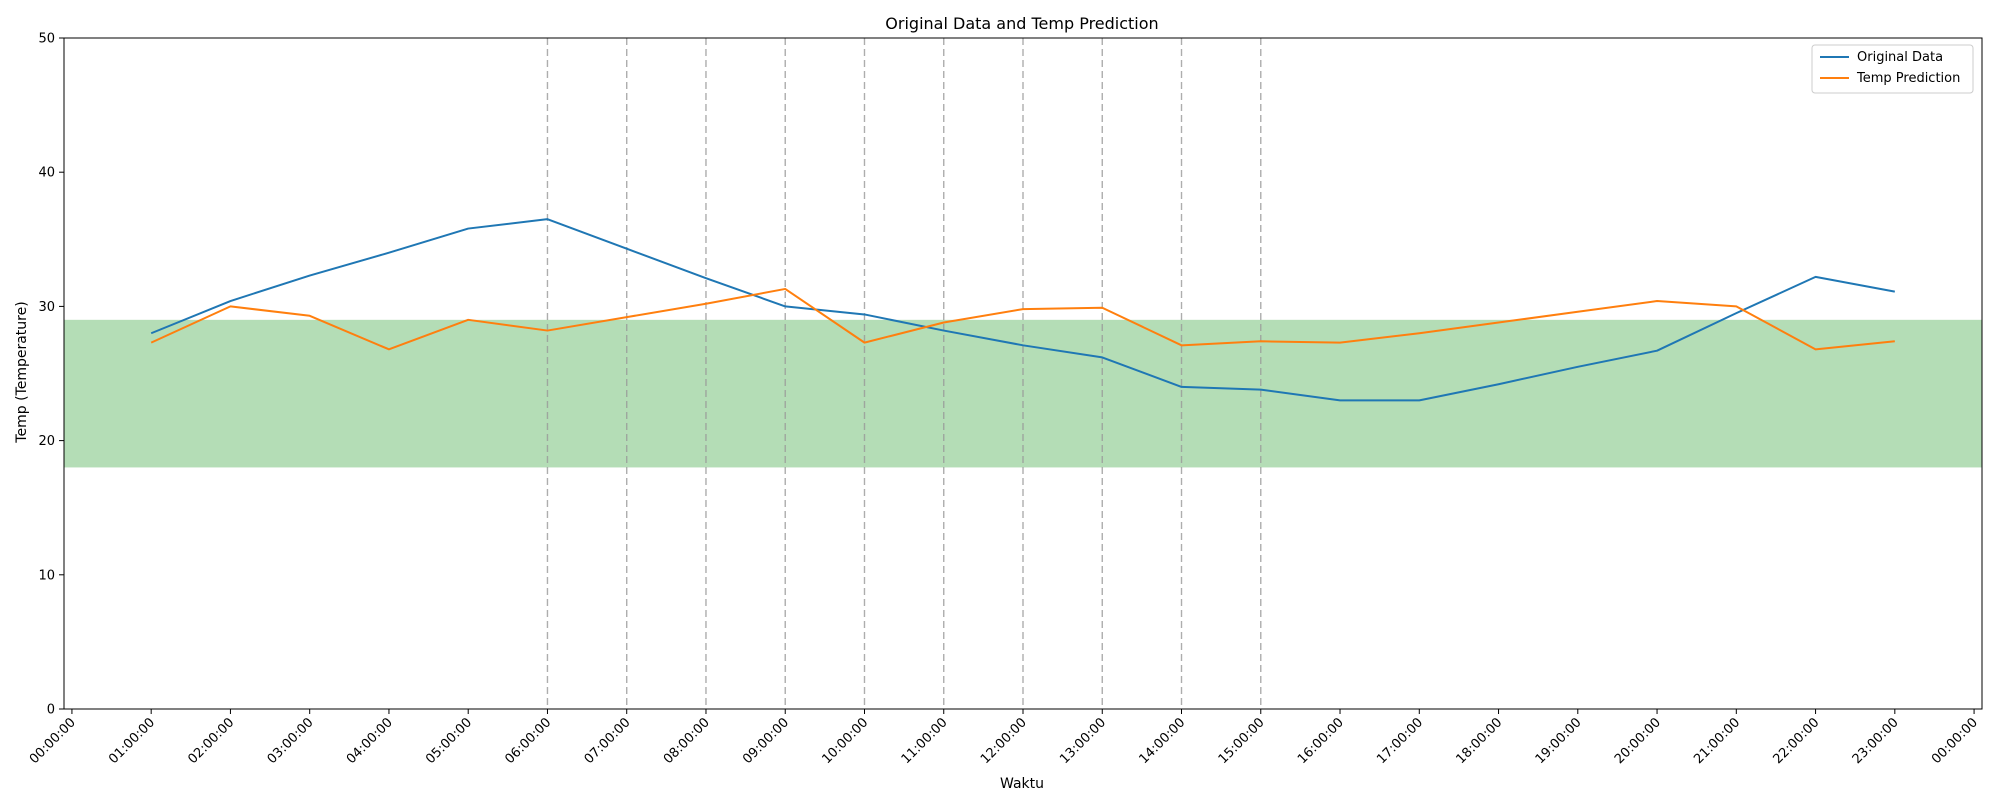  What do you see at coordinates (1908, 78) in the screenshot?
I see `legend-label-prediction: Temp Prediction` at bounding box center [1908, 78].